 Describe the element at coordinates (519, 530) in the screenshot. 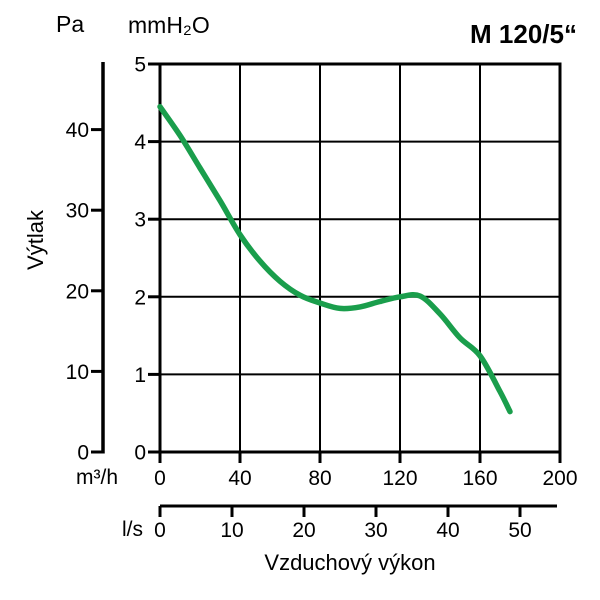

I see `ls-tick-label: 50` at that location.